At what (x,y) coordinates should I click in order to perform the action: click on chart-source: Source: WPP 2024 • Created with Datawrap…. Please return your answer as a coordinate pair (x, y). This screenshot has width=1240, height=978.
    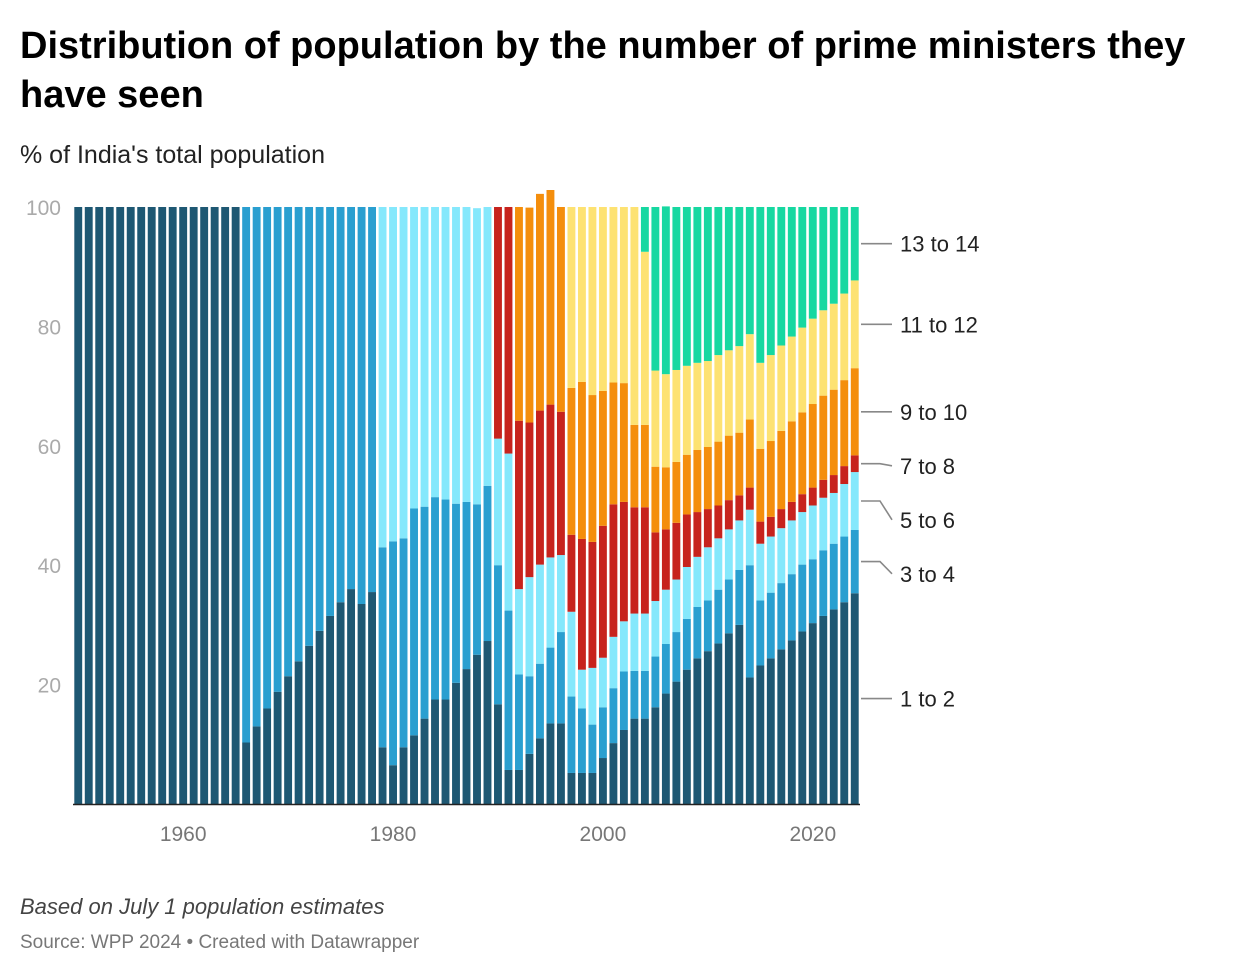
    Looking at the image, I should click on (220, 942).